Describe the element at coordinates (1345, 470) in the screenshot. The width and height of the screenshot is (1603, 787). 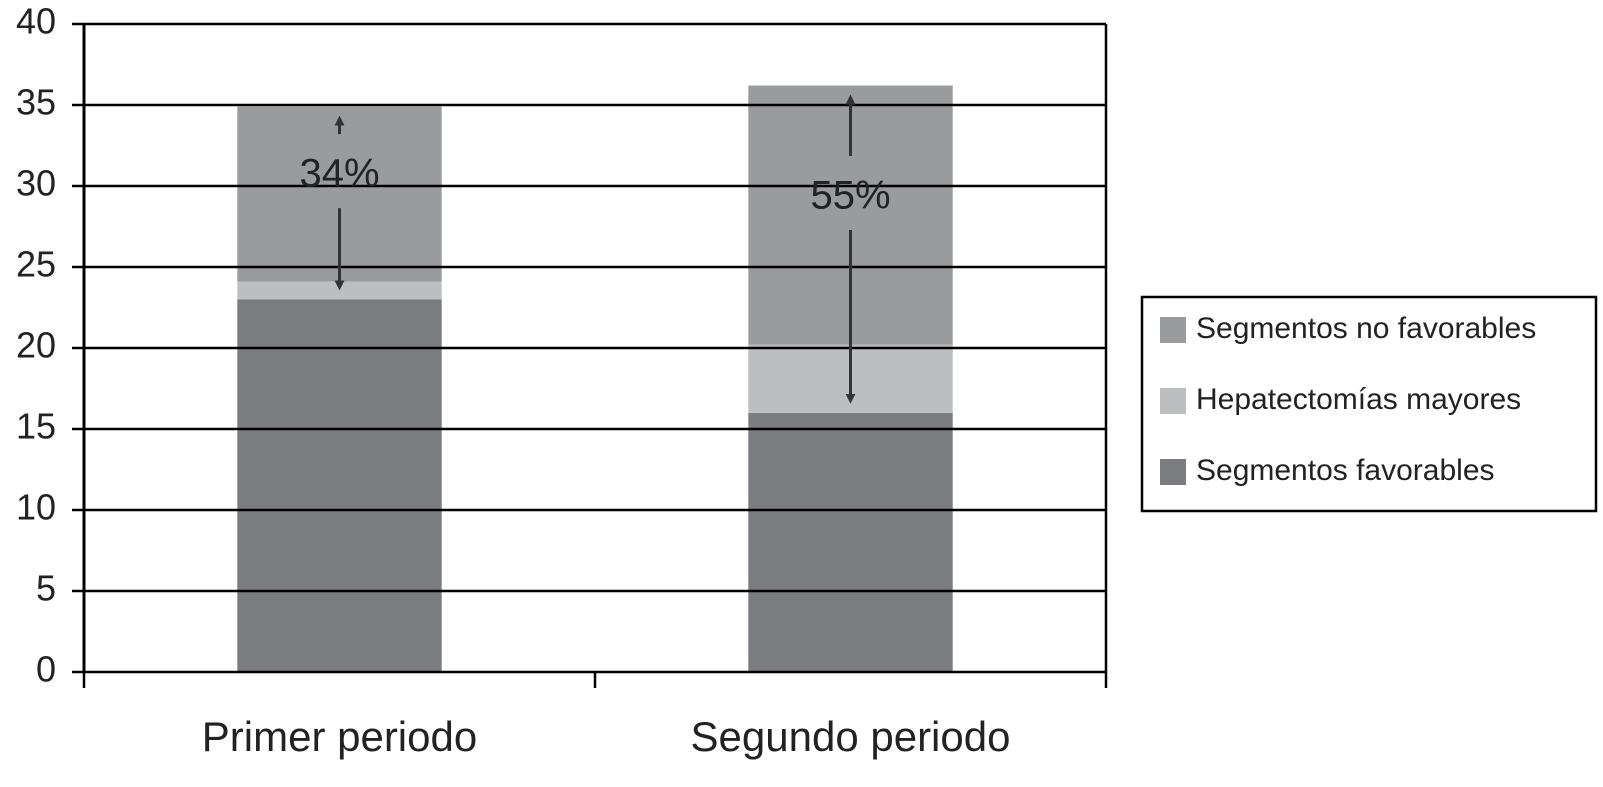
I see `legend-label: Segmentos favorables` at that location.